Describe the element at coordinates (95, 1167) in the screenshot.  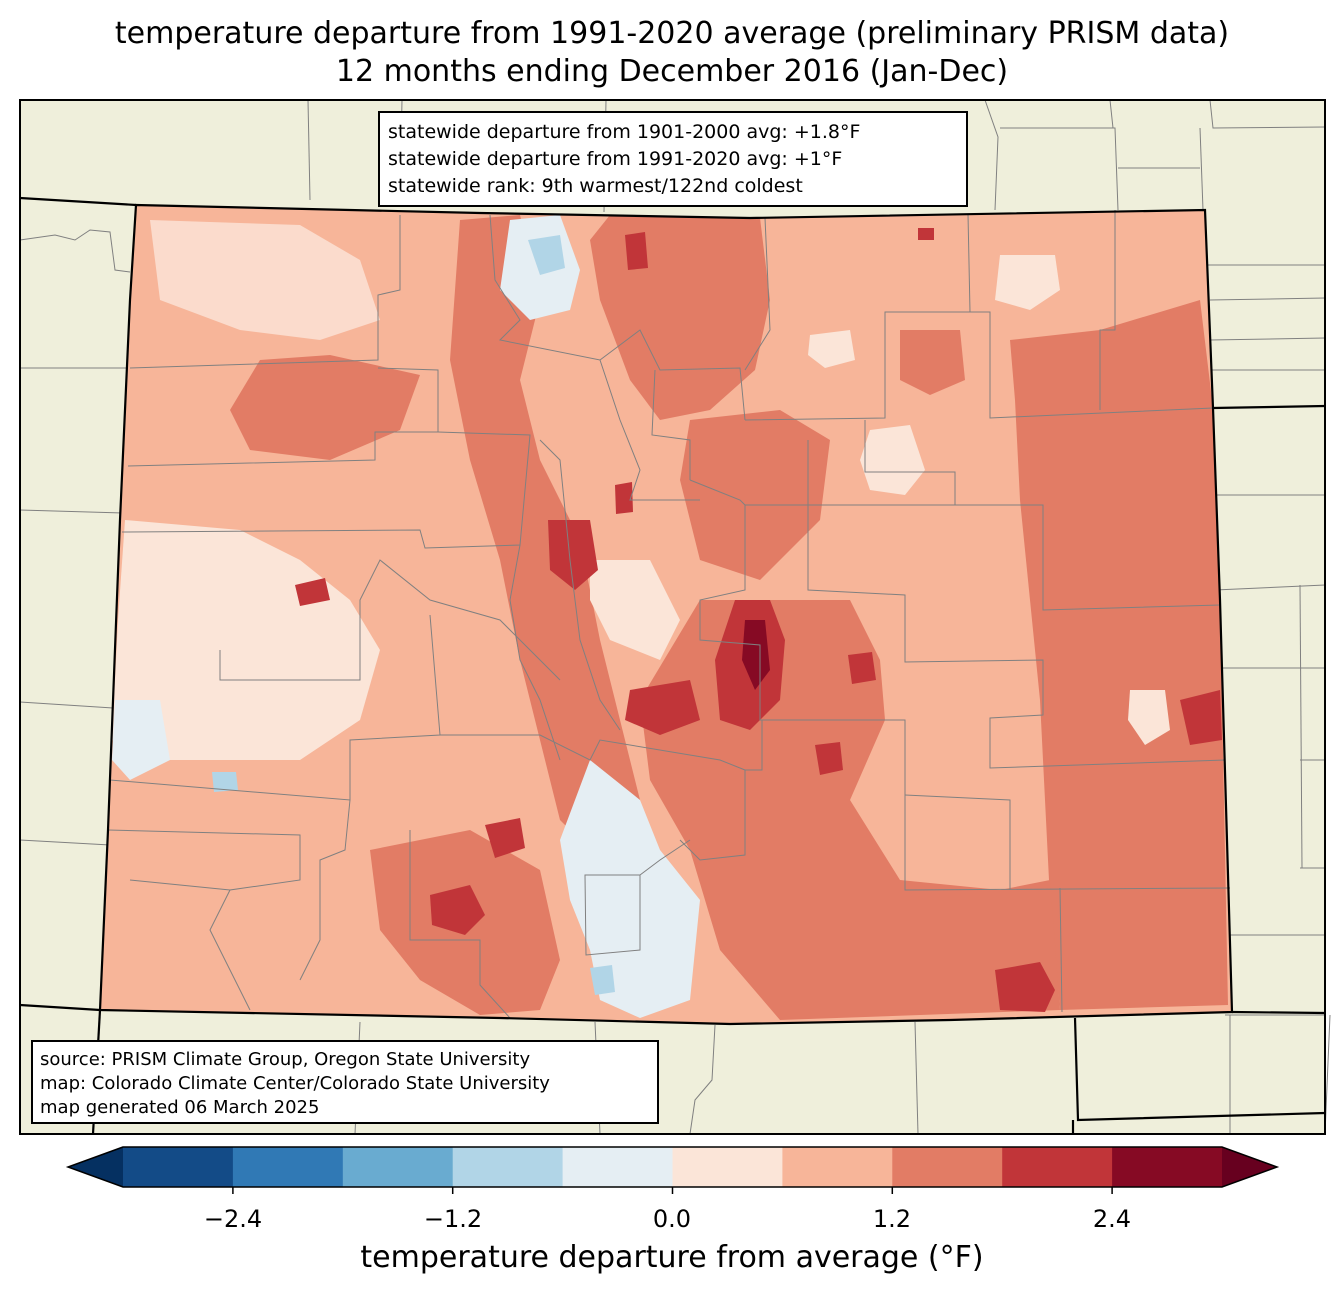
I see `colorbar-under-arrow` at that location.